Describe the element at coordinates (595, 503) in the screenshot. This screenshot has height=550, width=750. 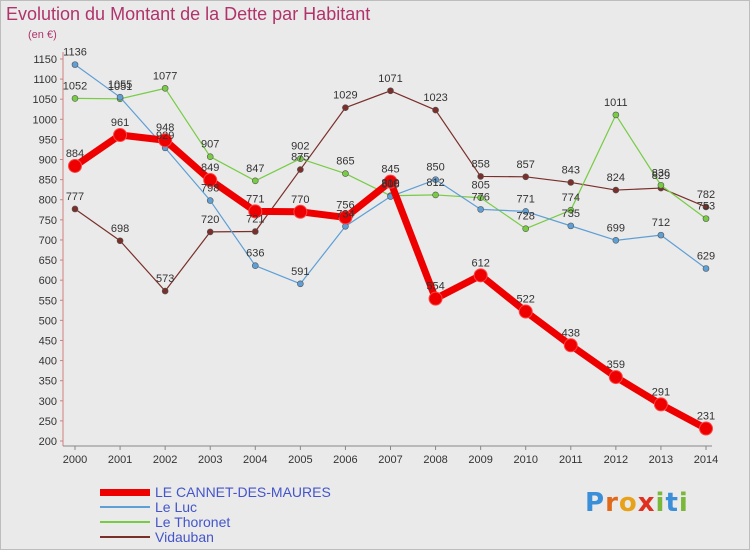
I see `logo-letter: P` at that location.